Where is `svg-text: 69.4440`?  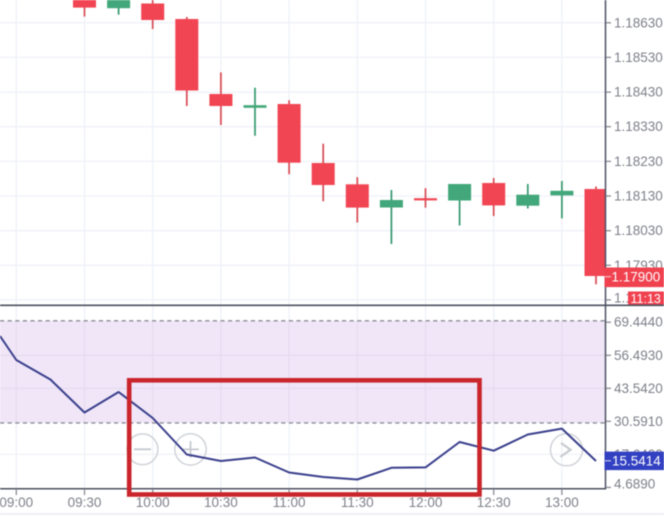 svg-text: 69.4440 is located at coordinates (638, 322).